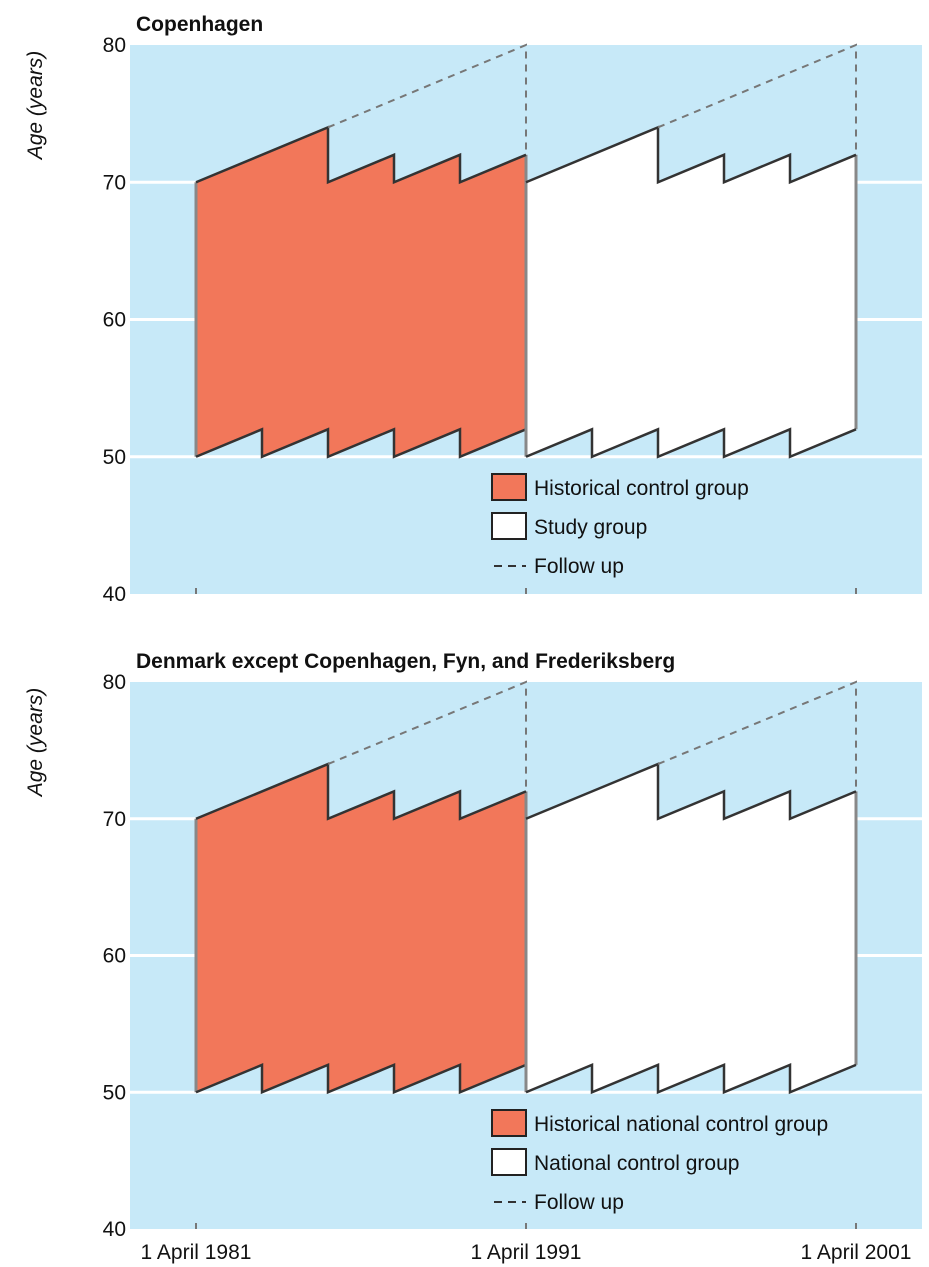 The image size is (929, 1267). Describe the element at coordinates (199, 24) in the screenshot. I see `chart-title: Copenhagen` at that location.